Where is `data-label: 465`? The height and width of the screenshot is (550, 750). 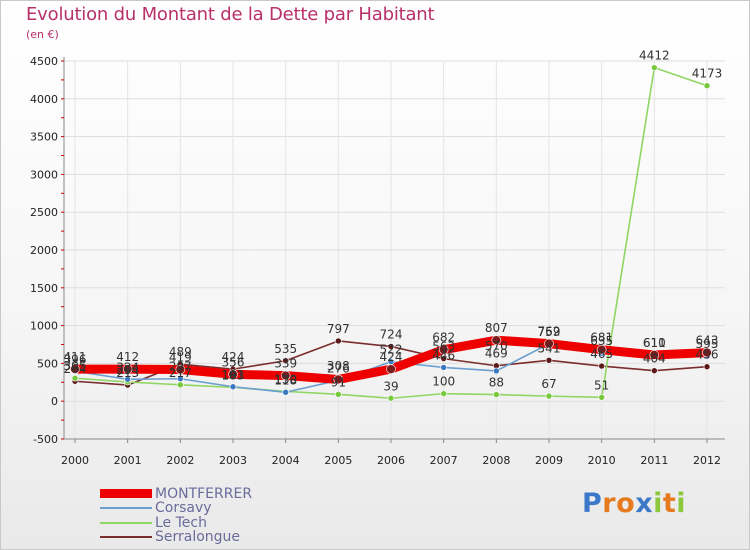 data-label: 465 is located at coordinates (601, 354).